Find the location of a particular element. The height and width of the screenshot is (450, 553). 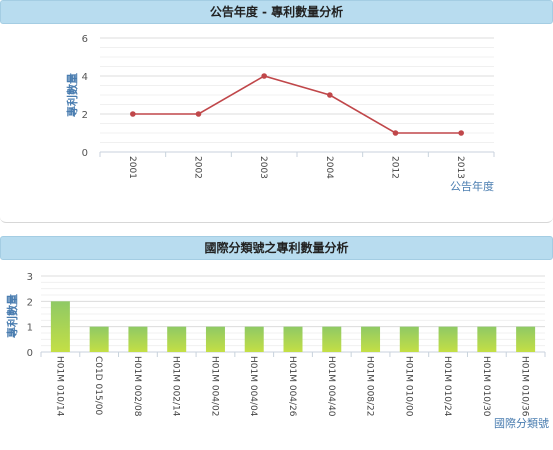

x-tick-label: 2004 is located at coordinates (329, 167).